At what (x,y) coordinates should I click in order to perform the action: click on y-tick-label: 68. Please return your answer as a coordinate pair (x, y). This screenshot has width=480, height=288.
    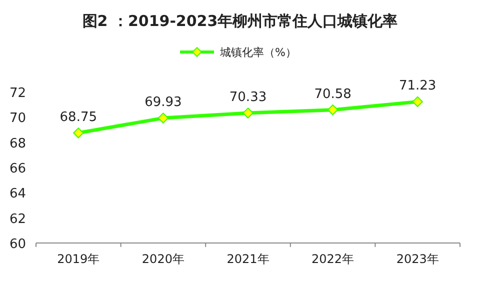
    Looking at the image, I should click on (17, 144).